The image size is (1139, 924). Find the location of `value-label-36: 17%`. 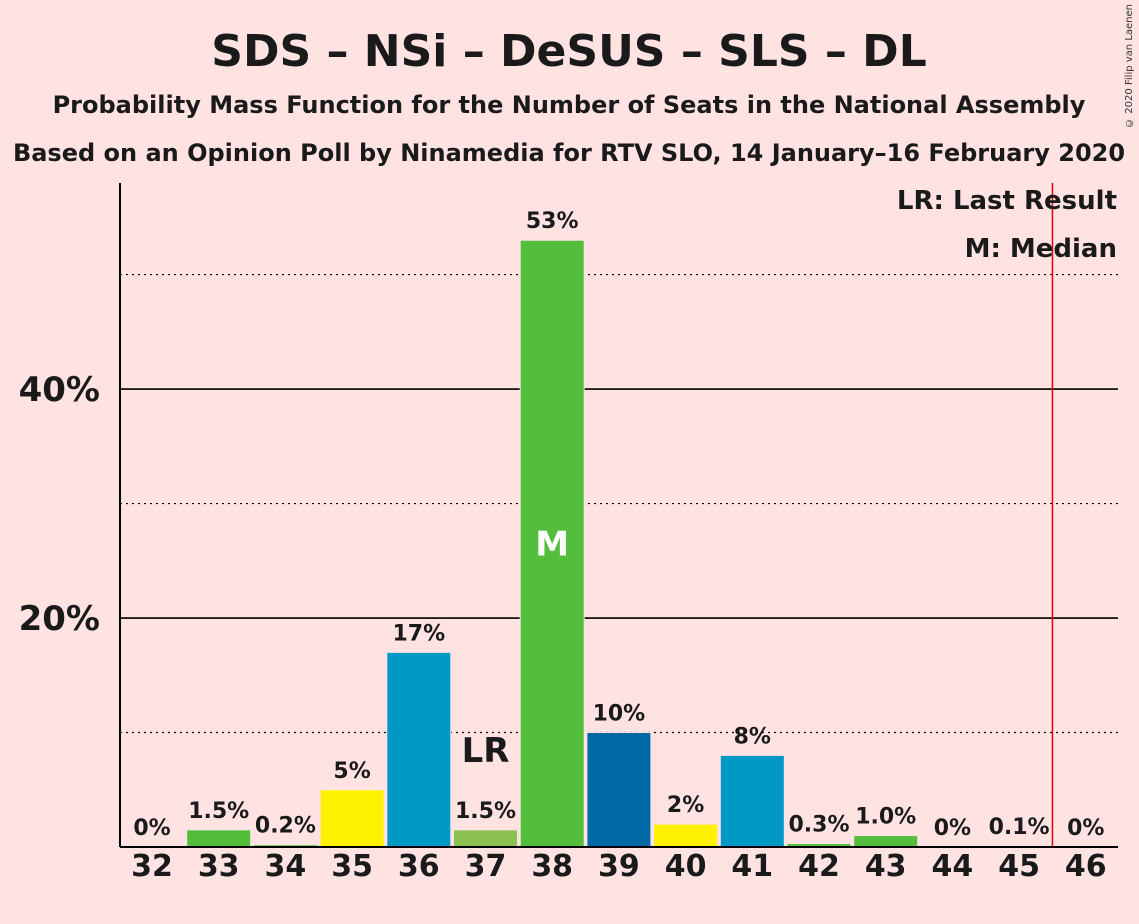

value-label-36: 17% is located at coordinates (418, 633).